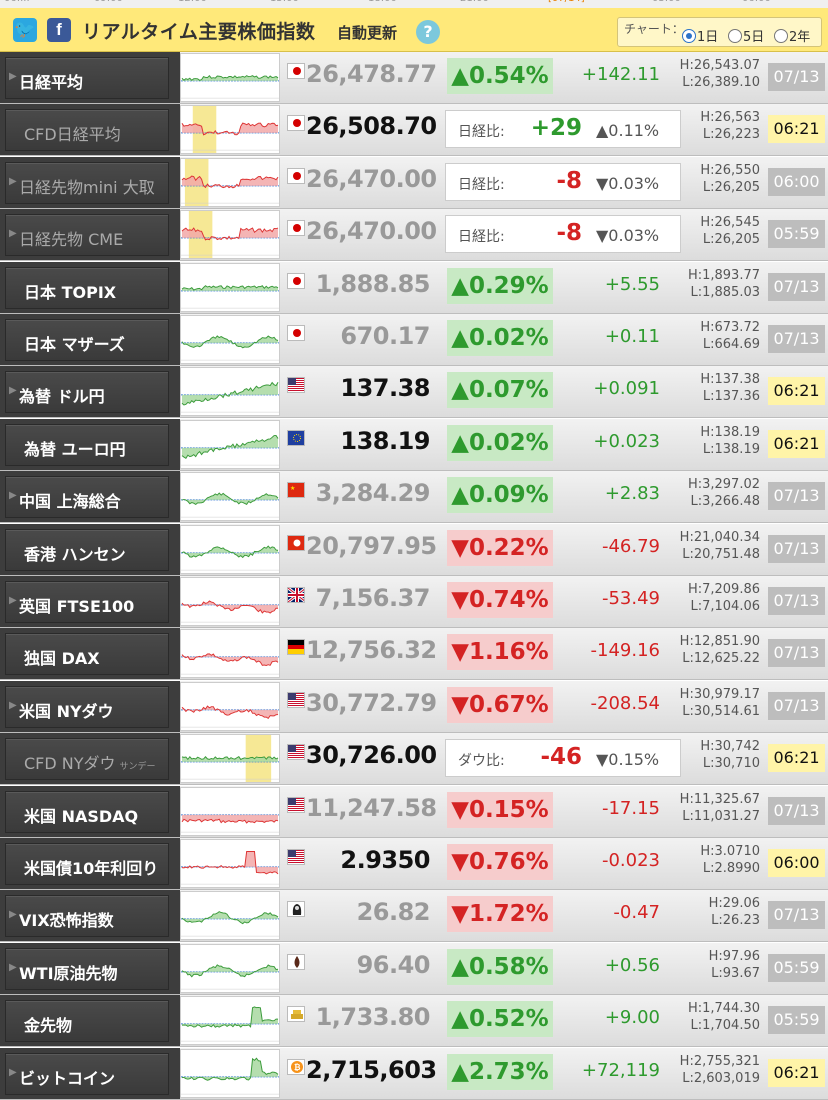 The height and width of the screenshot is (1100, 828). I want to click on percent-change-badge: ▼0.67%, so click(500, 704).